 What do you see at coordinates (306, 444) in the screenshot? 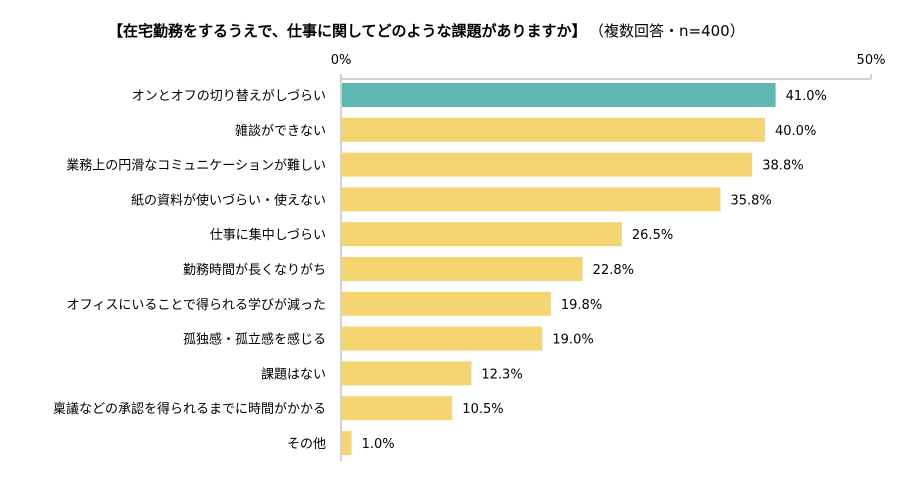
I see `category-label: その他` at bounding box center [306, 444].